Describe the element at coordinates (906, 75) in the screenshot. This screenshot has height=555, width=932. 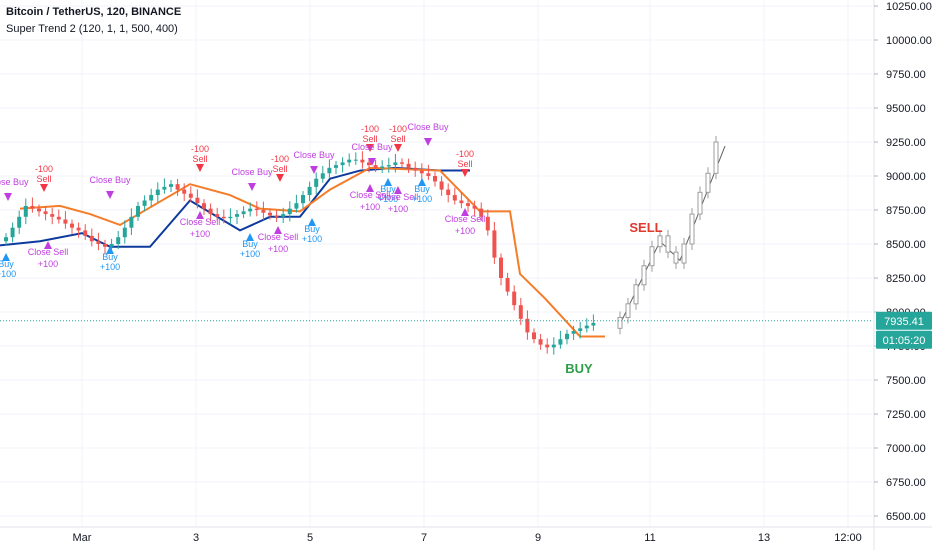
I see `price-tick-label: 9750.00` at that location.